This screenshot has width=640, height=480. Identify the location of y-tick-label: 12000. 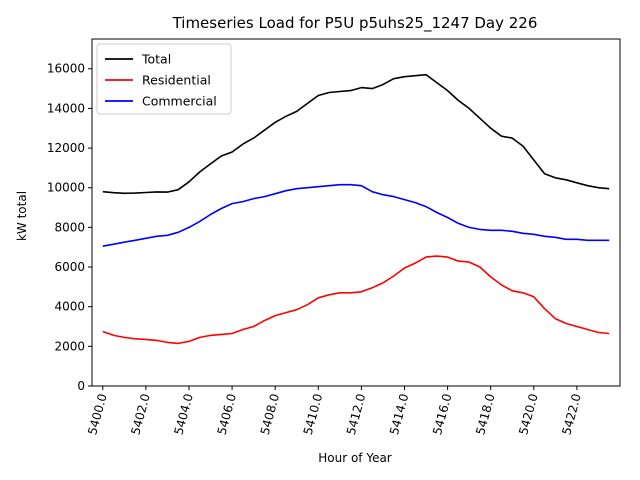
(66, 148).